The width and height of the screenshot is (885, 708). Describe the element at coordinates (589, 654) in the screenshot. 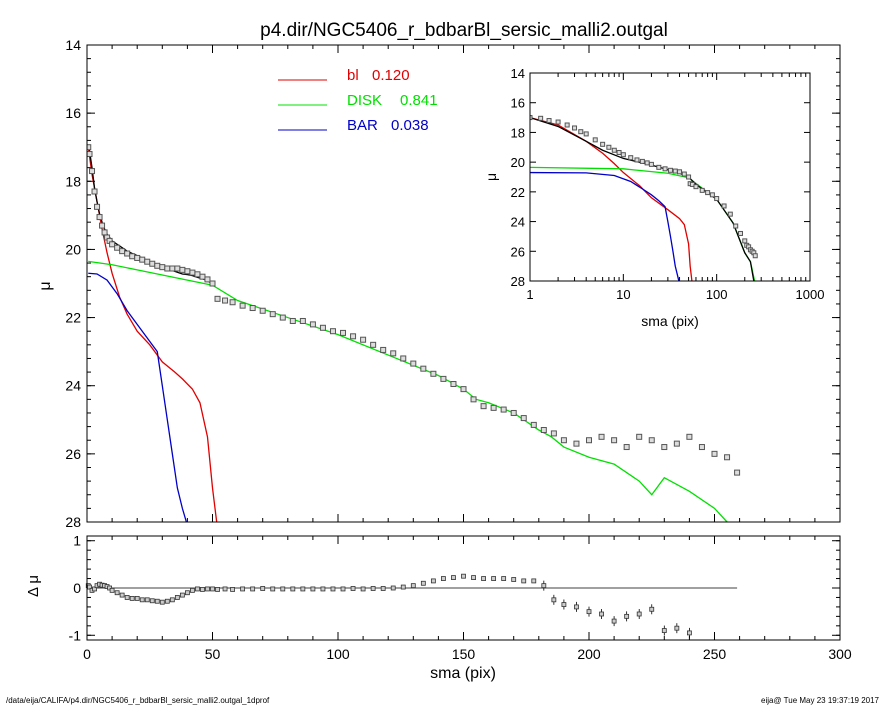

I see `res-xtick-label-200: 200` at that location.